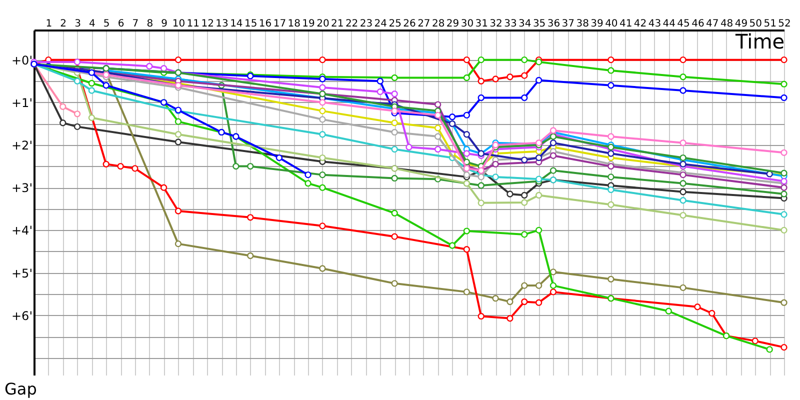 The width and height of the screenshot is (800, 400). I want to click on x-tick-label: 1, so click(49, 24).